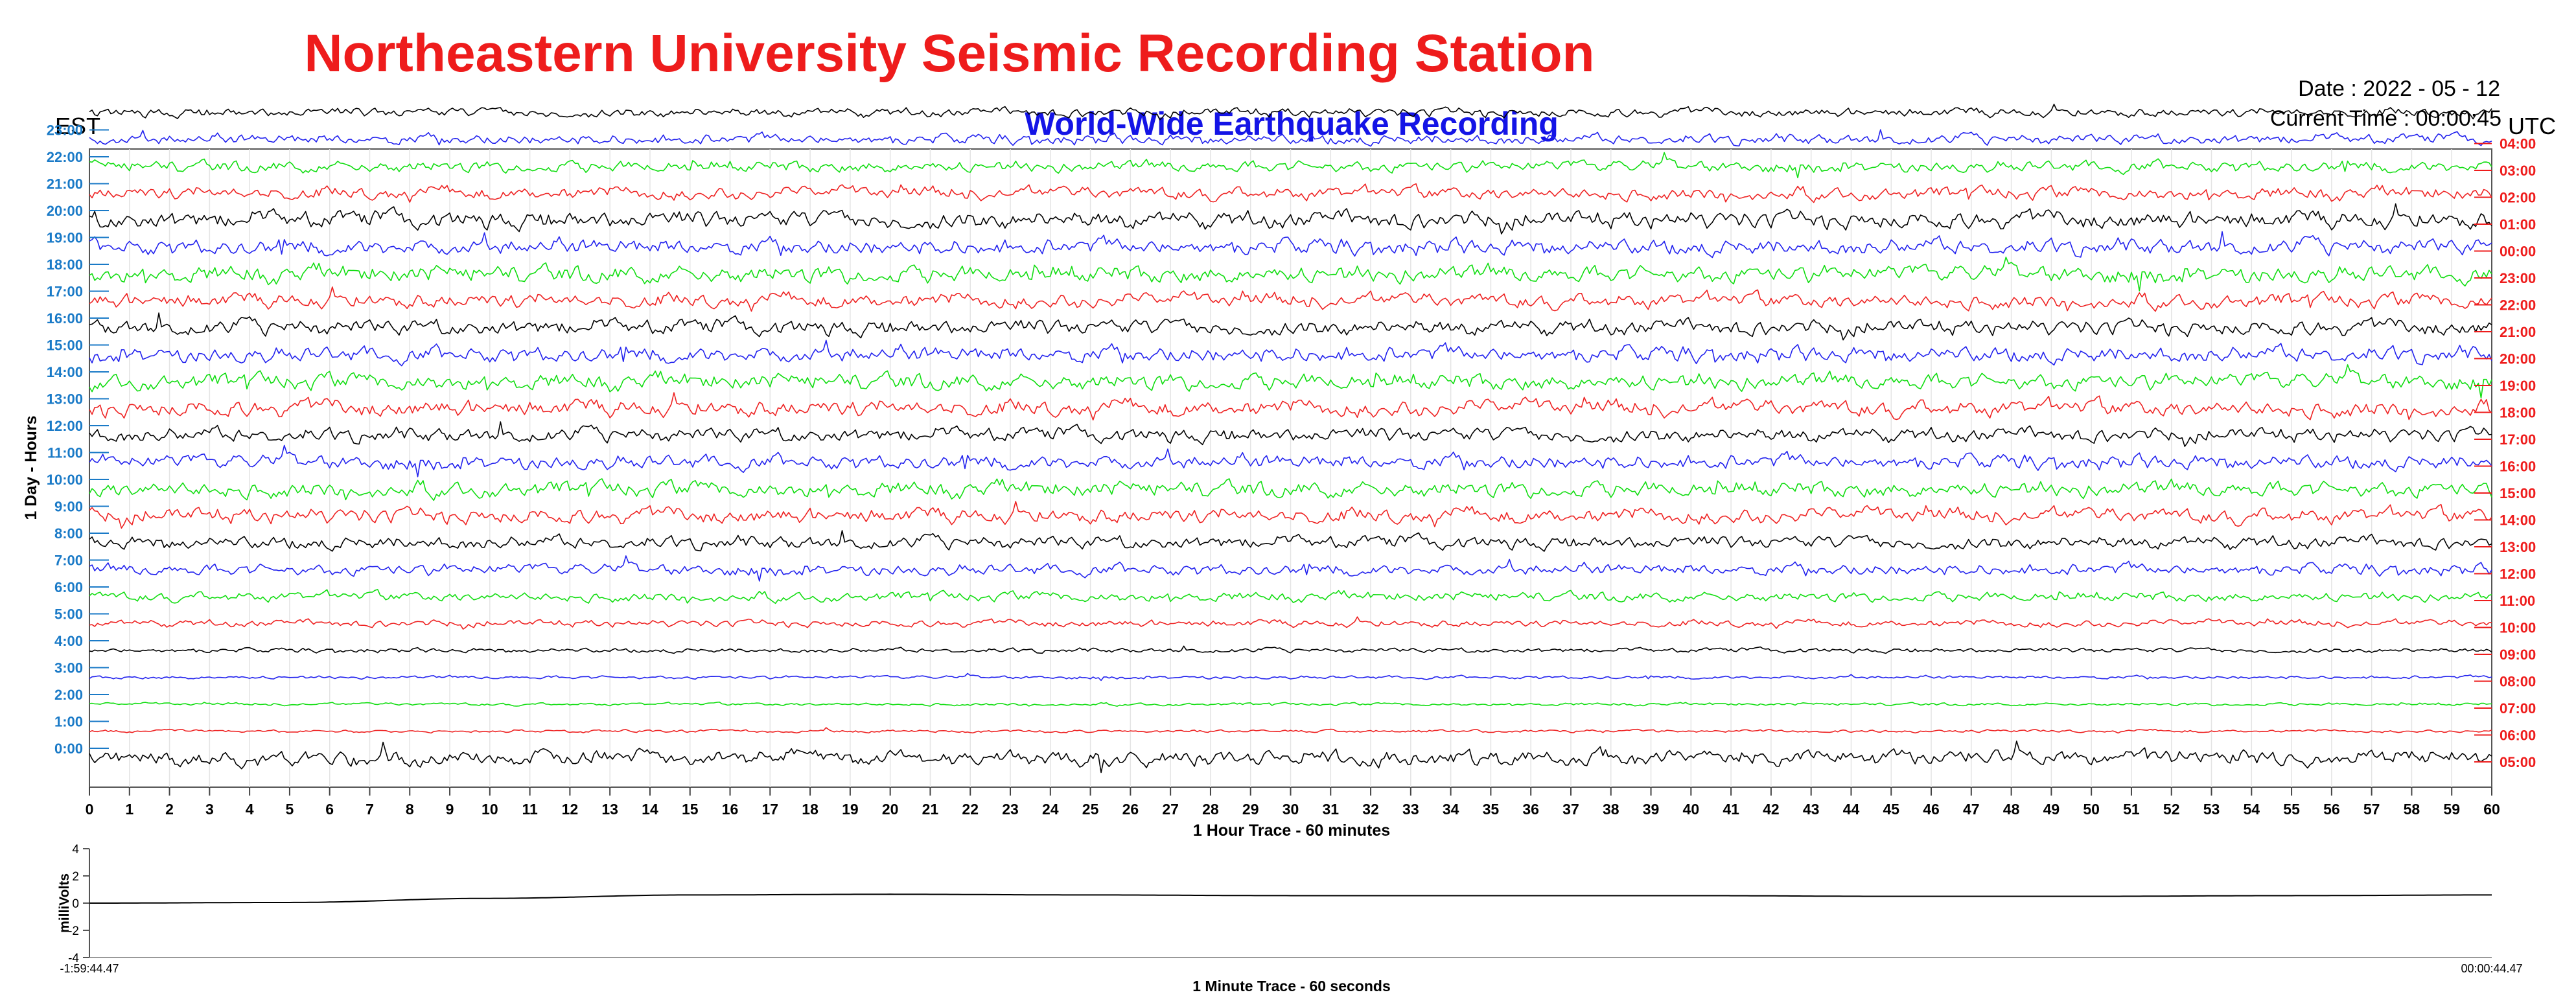 Image resolution: width=2576 pixels, height=999 pixels. Describe the element at coordinates (570, 809) in the screenshot. I see `minute-tick-label: 12` at that location.